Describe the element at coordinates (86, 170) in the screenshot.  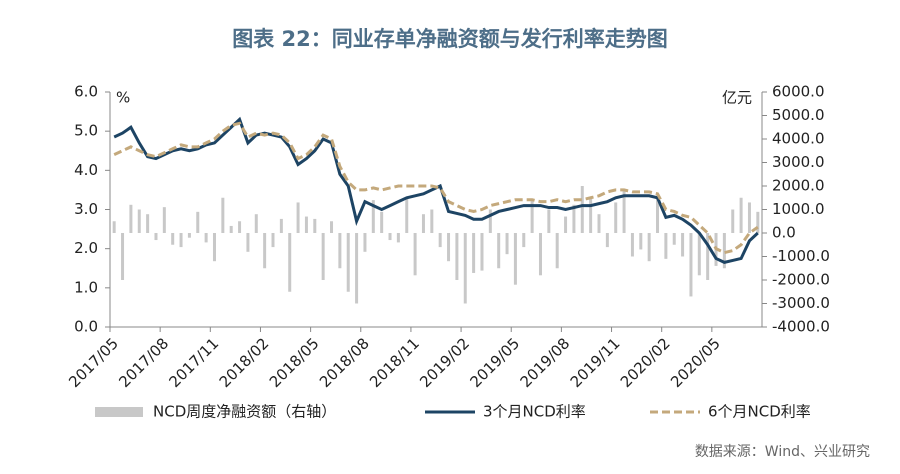
I see `y-tick-label: 4.0` at that location.